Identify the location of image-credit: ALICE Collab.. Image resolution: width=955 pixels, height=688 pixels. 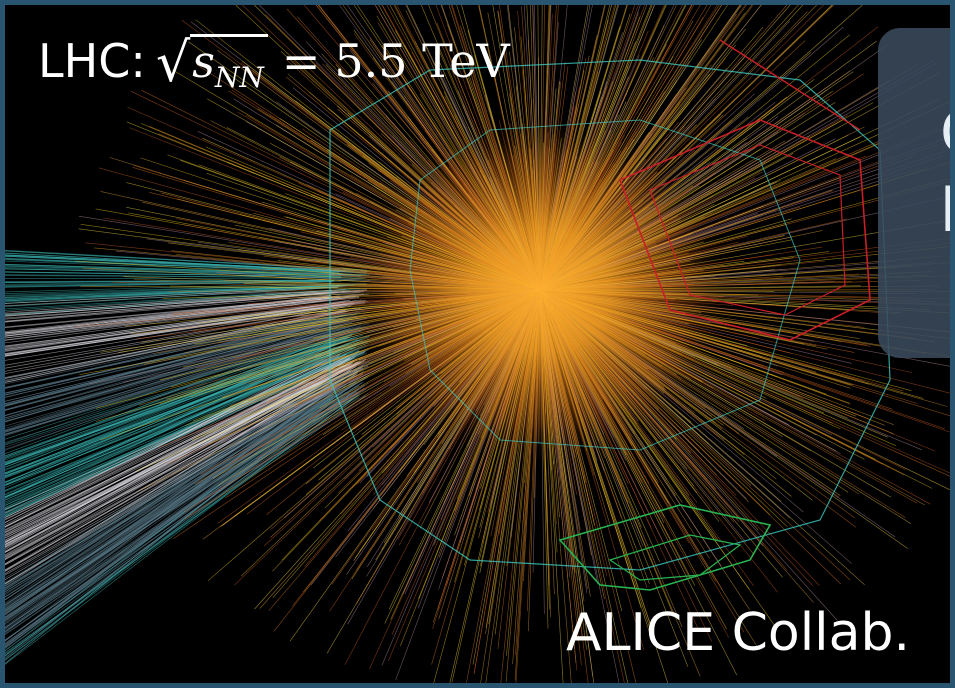
(738, 633).